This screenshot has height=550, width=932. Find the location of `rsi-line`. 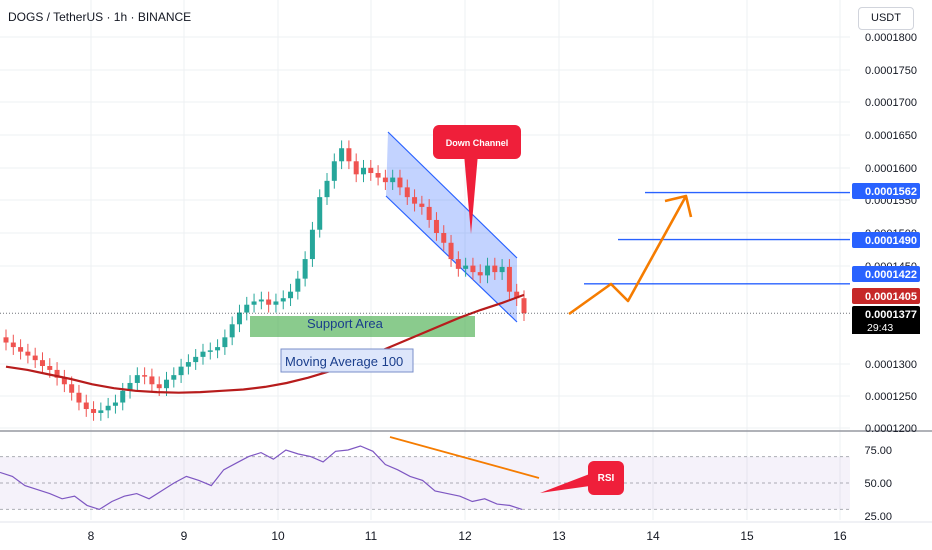

rsi-line is located at coordinates (270, 473).